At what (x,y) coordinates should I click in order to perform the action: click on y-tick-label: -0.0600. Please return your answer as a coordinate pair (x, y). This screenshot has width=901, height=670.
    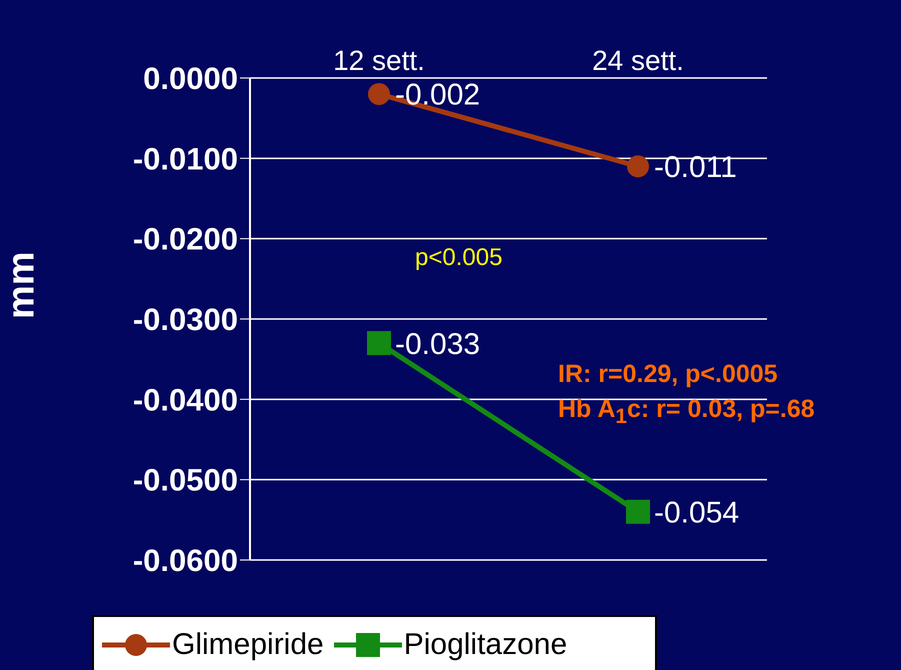
    Looking at the image, I should click on (185, 560).